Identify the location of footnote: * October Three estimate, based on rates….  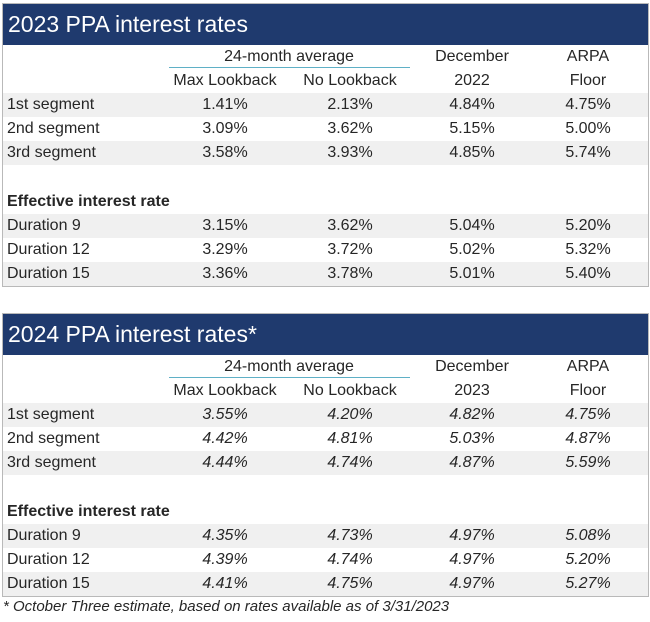
(226, 606).